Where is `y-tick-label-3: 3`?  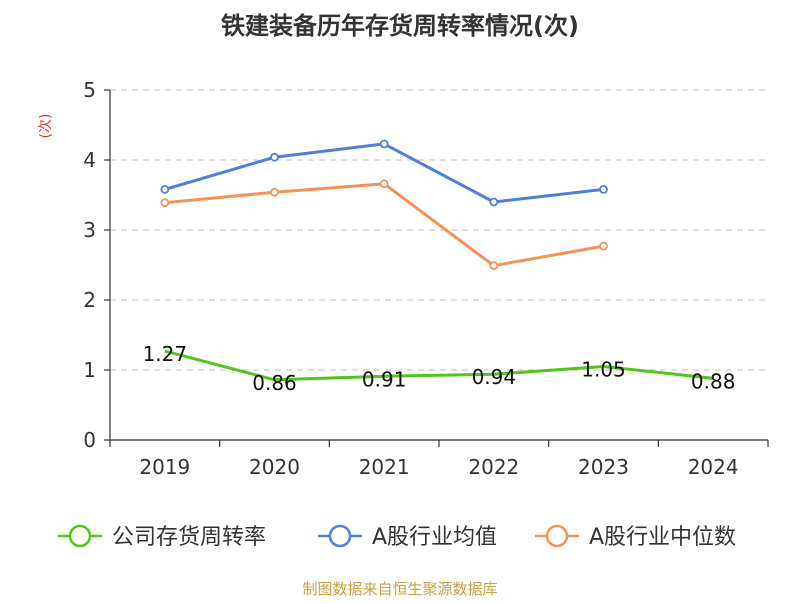 y-tick-label-3: 3 is located at coordinates (89, 230).